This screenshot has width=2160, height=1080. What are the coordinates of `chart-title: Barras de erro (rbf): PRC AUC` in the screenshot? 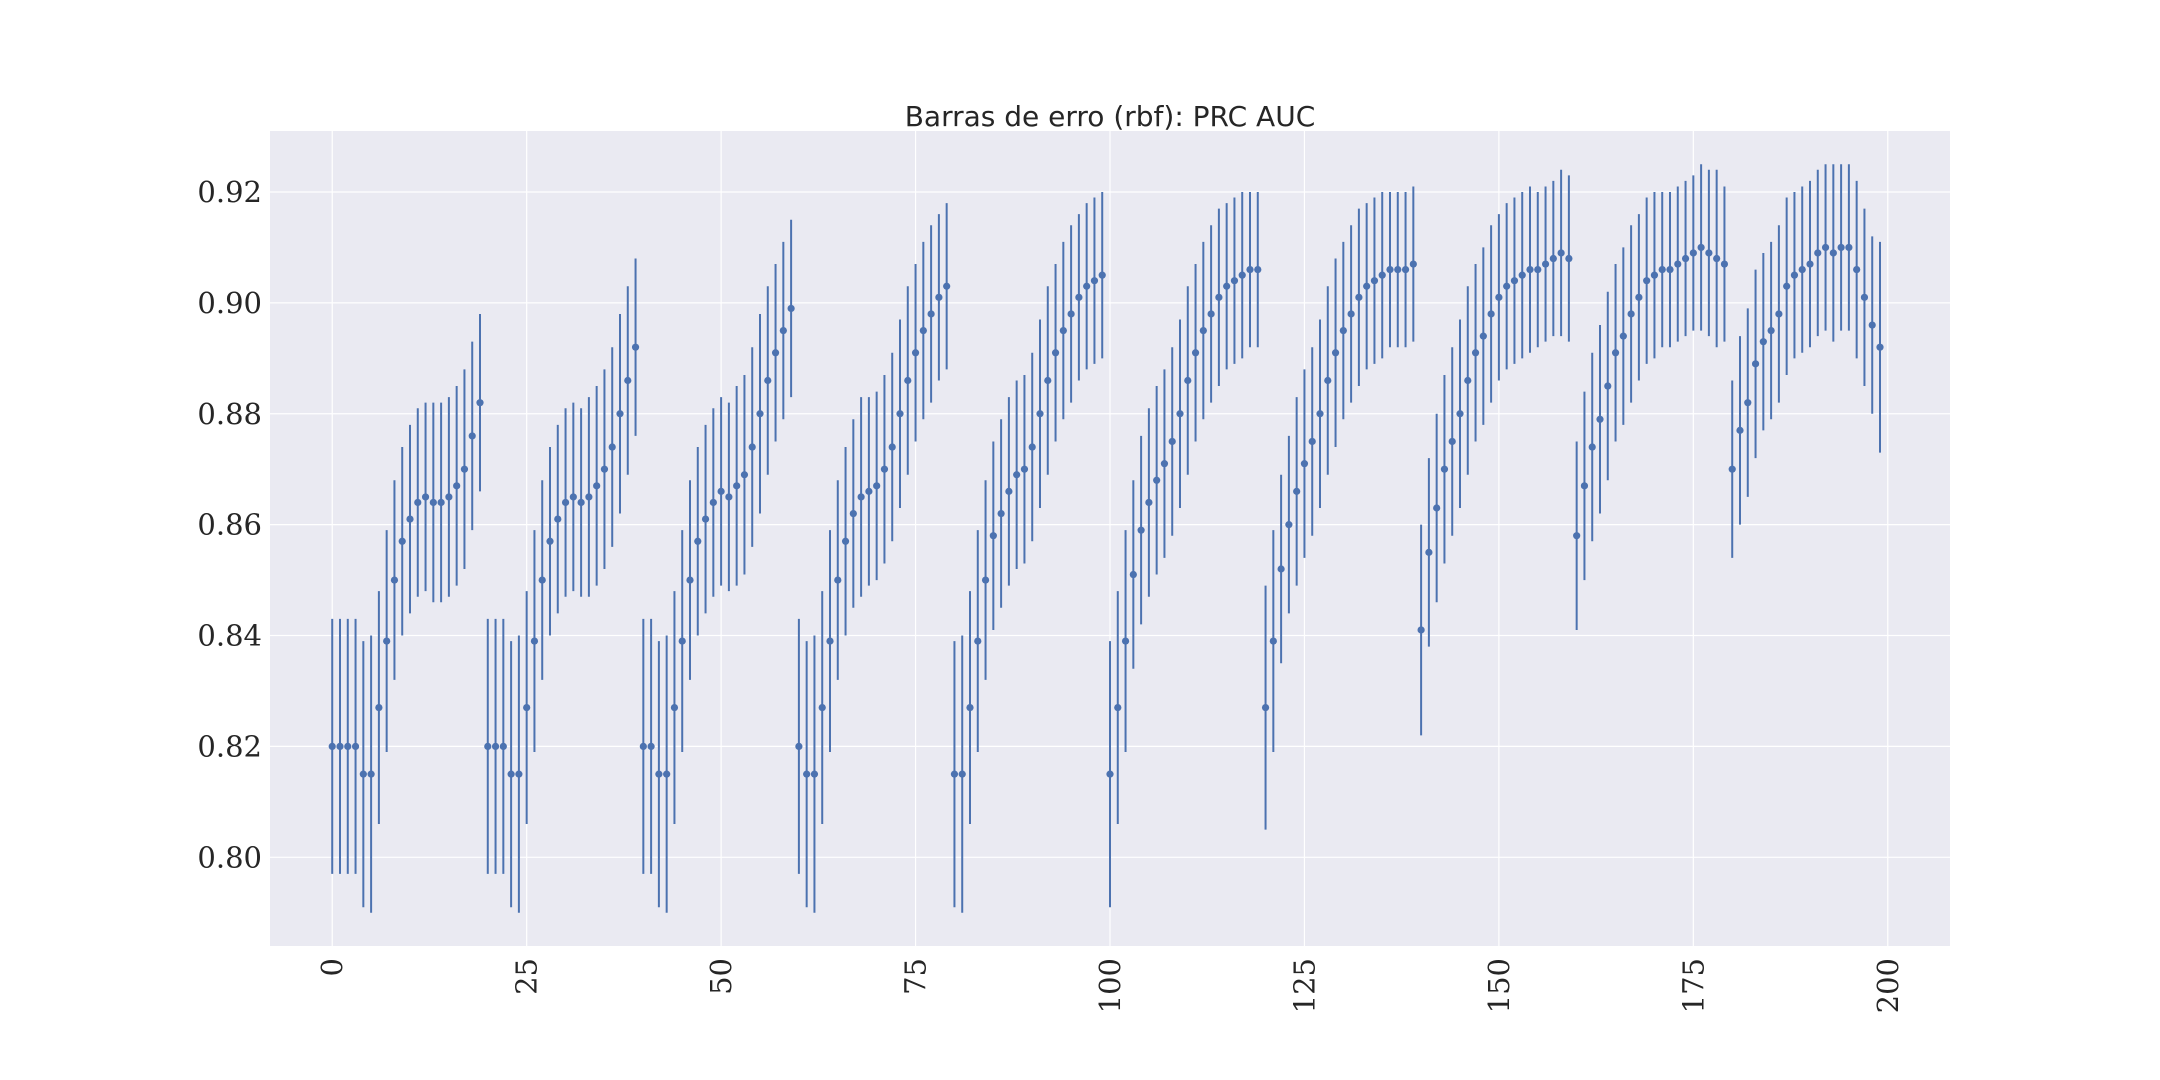 It's located at (1110, 116).